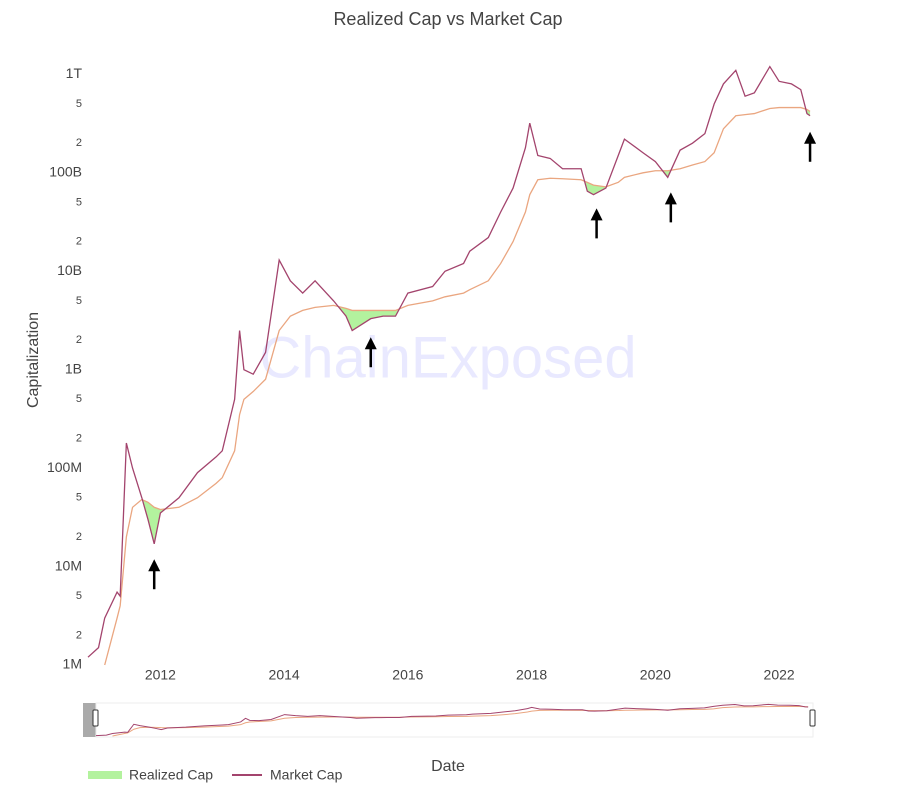 Image resolution: width=900 pixels, height=793 pixels. What do you see at coordinates (448, 766) in the screenshot?
I see `x-axis-title: Date` at bounding box center [448, 766].